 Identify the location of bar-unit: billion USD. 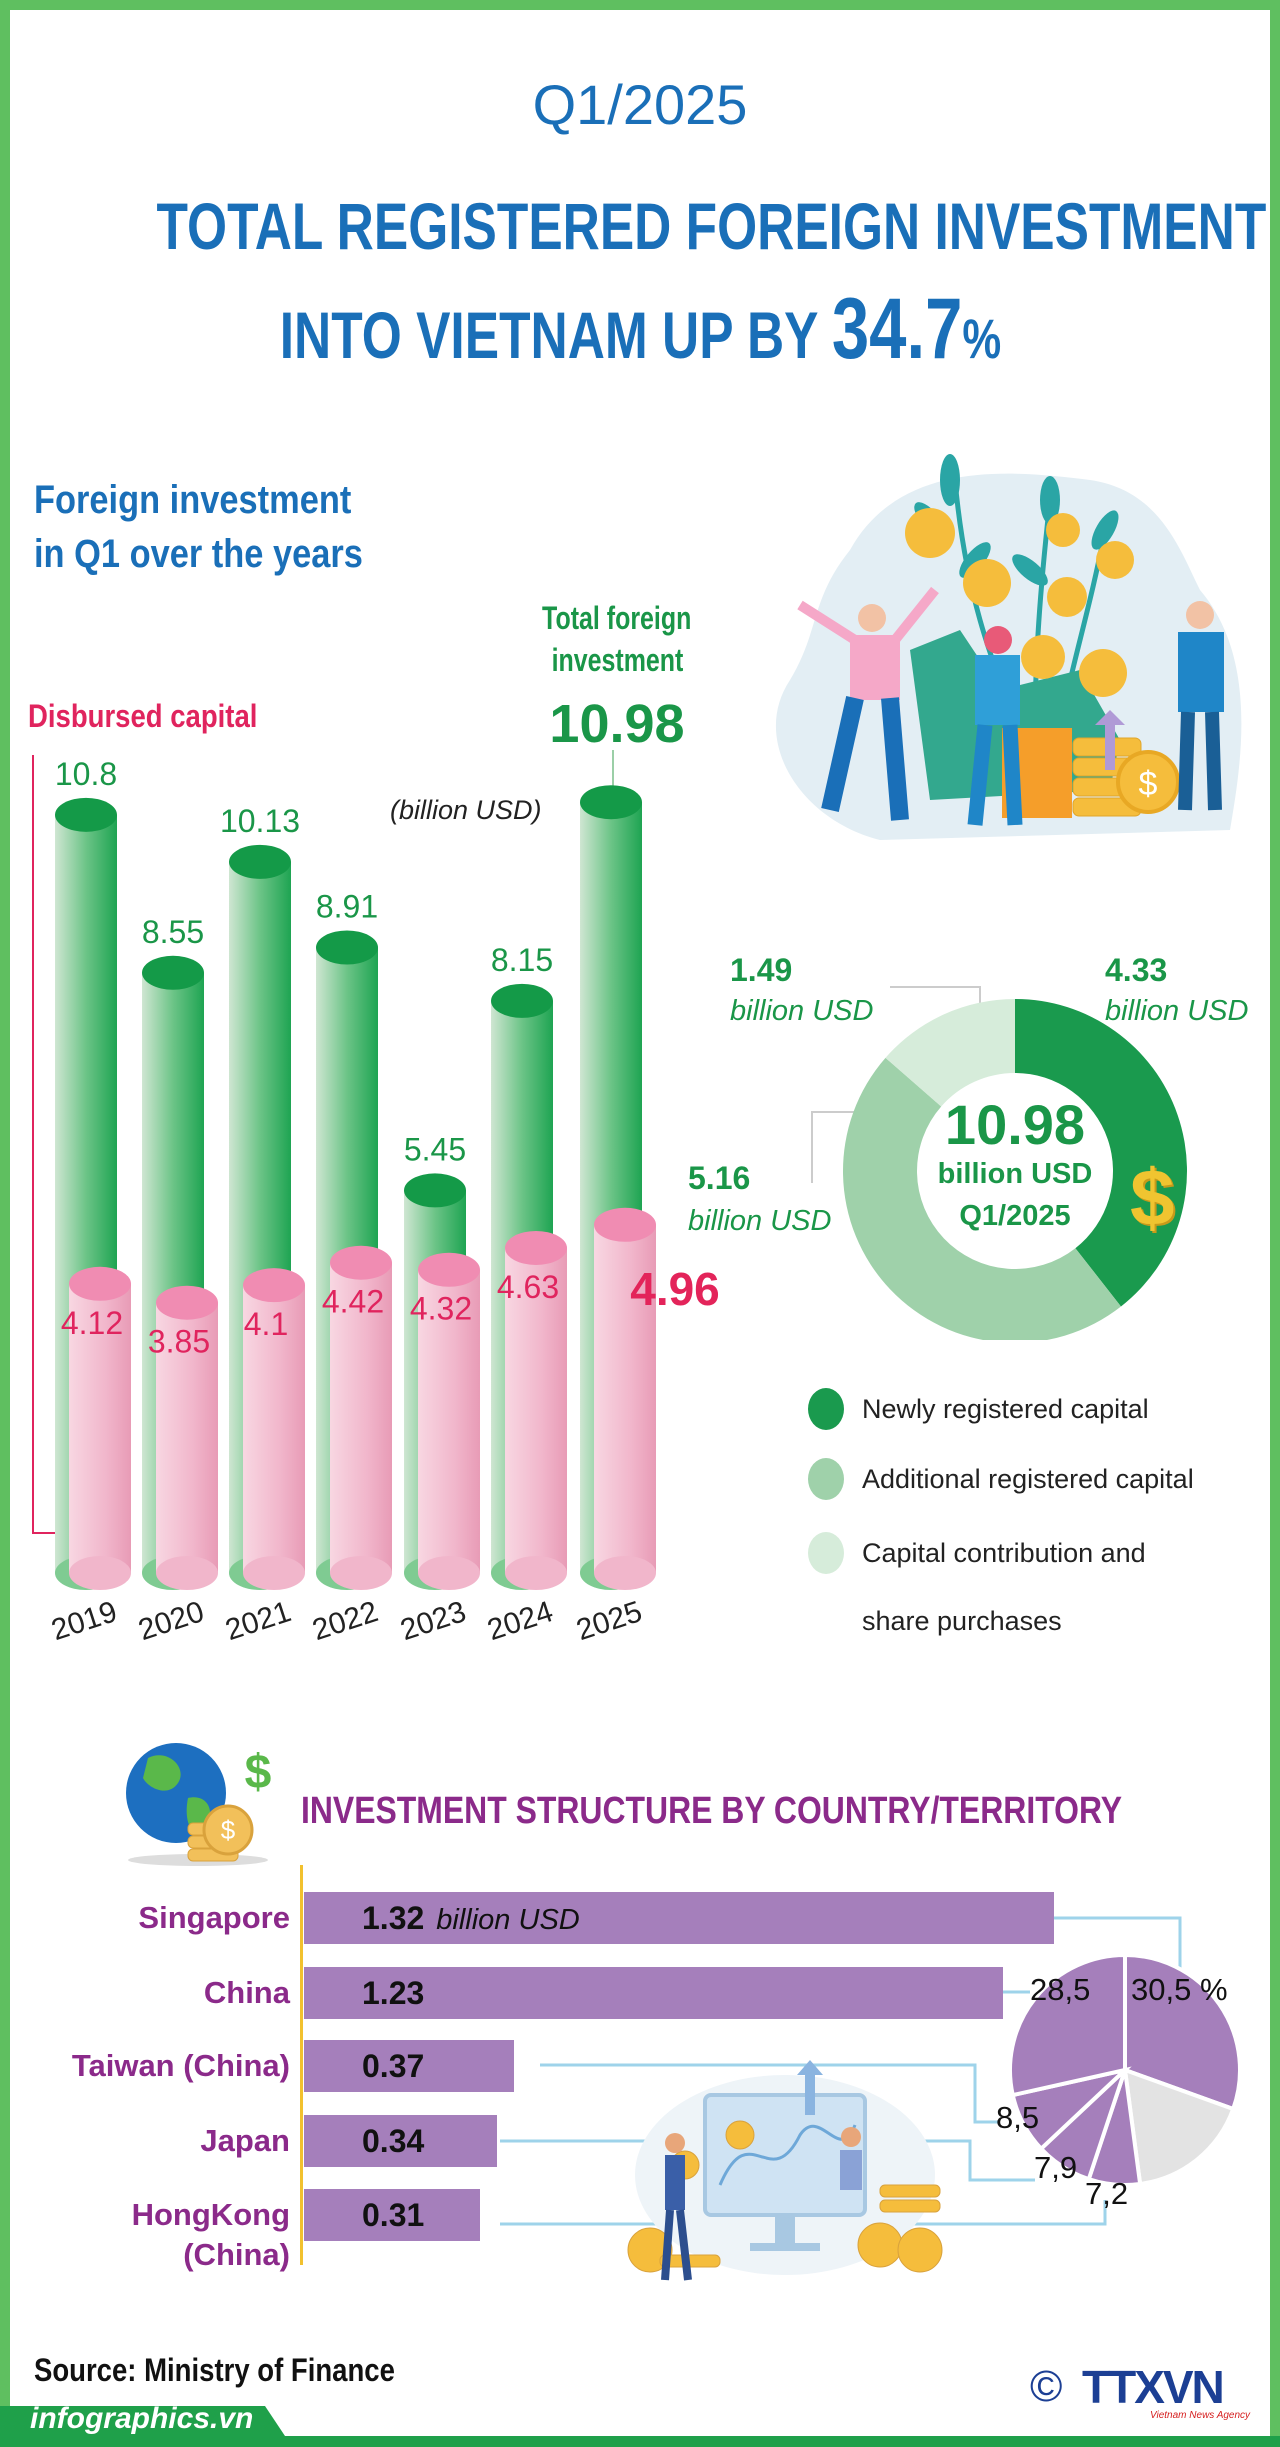
(508, 1920).